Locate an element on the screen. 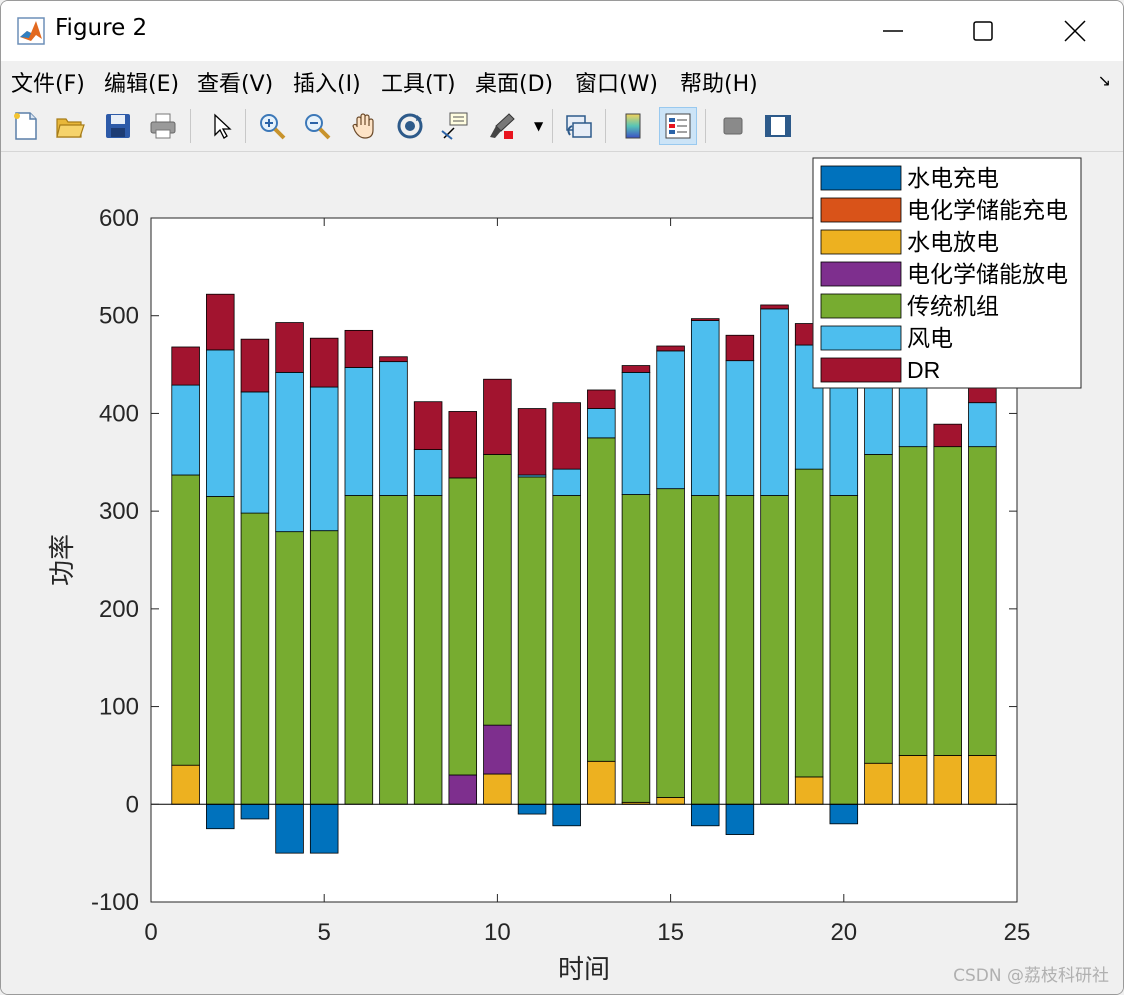  open-file-icon is located at coordinates (70, 128).